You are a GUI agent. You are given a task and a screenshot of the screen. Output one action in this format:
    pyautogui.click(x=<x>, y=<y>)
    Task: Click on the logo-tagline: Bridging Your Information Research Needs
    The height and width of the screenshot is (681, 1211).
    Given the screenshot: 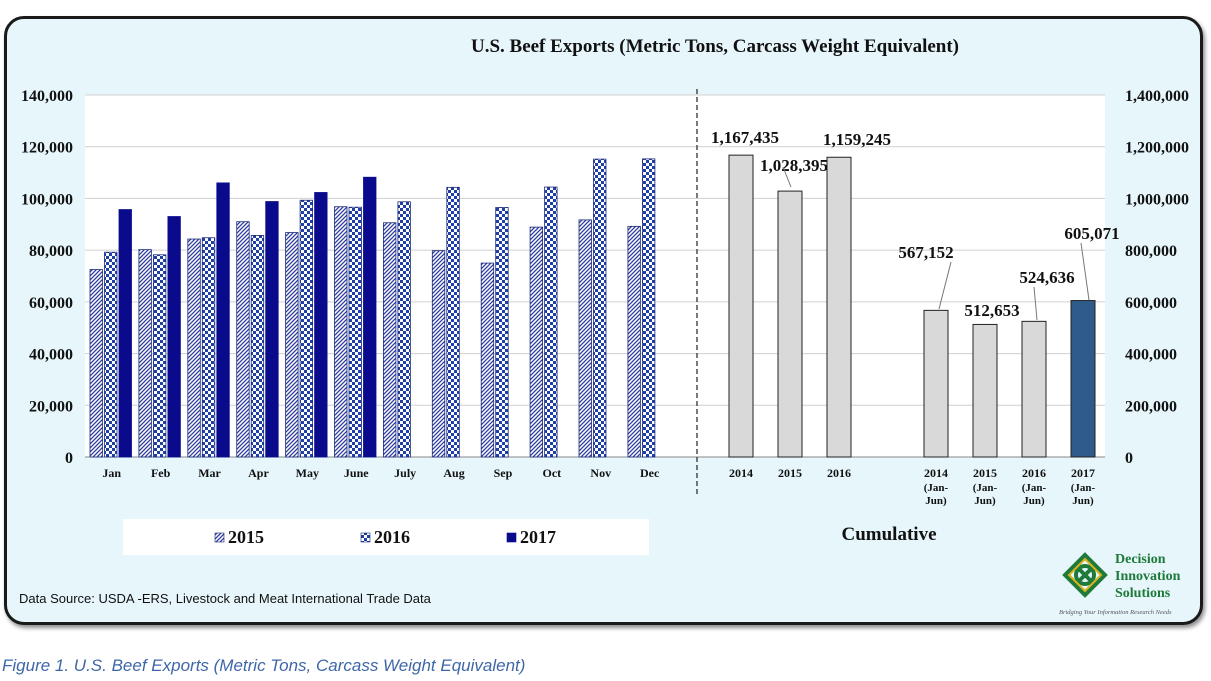 What is the action you would take?
    pyautogui.click(x=1115, y=612)
    